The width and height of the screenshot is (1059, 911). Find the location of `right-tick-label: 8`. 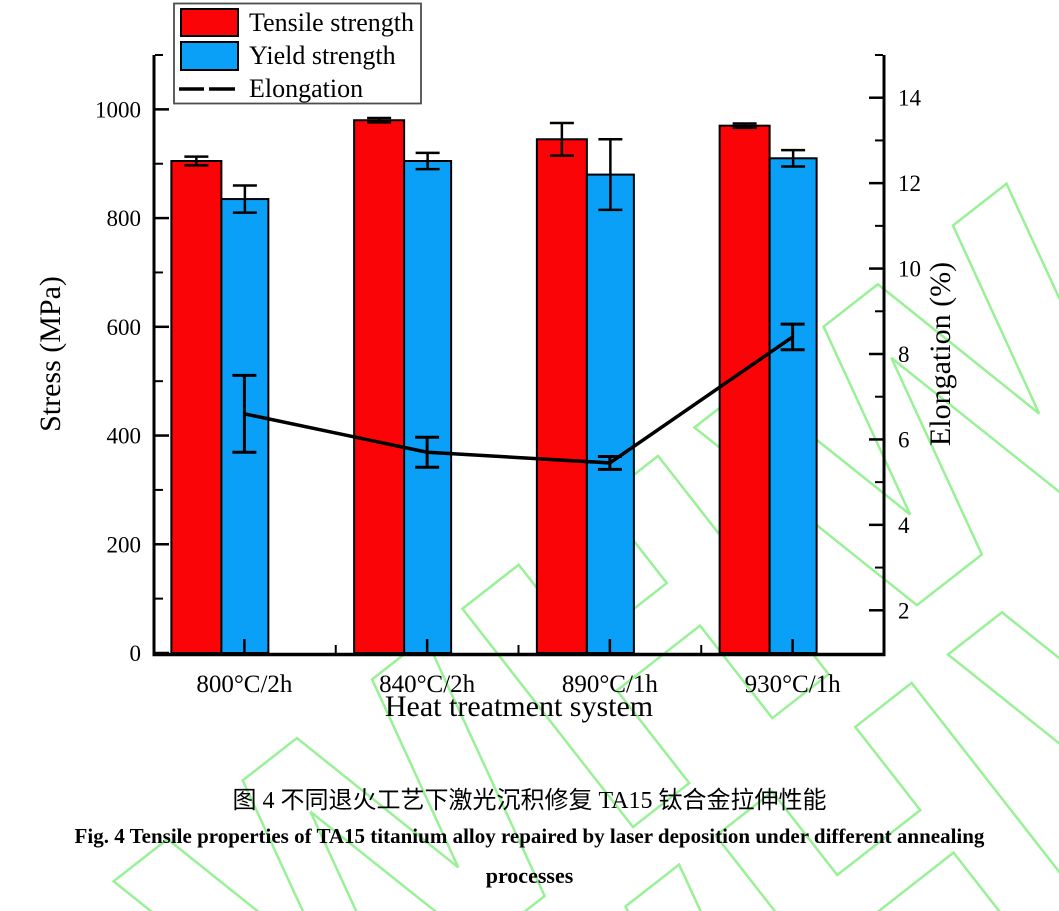

right-tick-label: 8 is located at coordinates (904, 354).